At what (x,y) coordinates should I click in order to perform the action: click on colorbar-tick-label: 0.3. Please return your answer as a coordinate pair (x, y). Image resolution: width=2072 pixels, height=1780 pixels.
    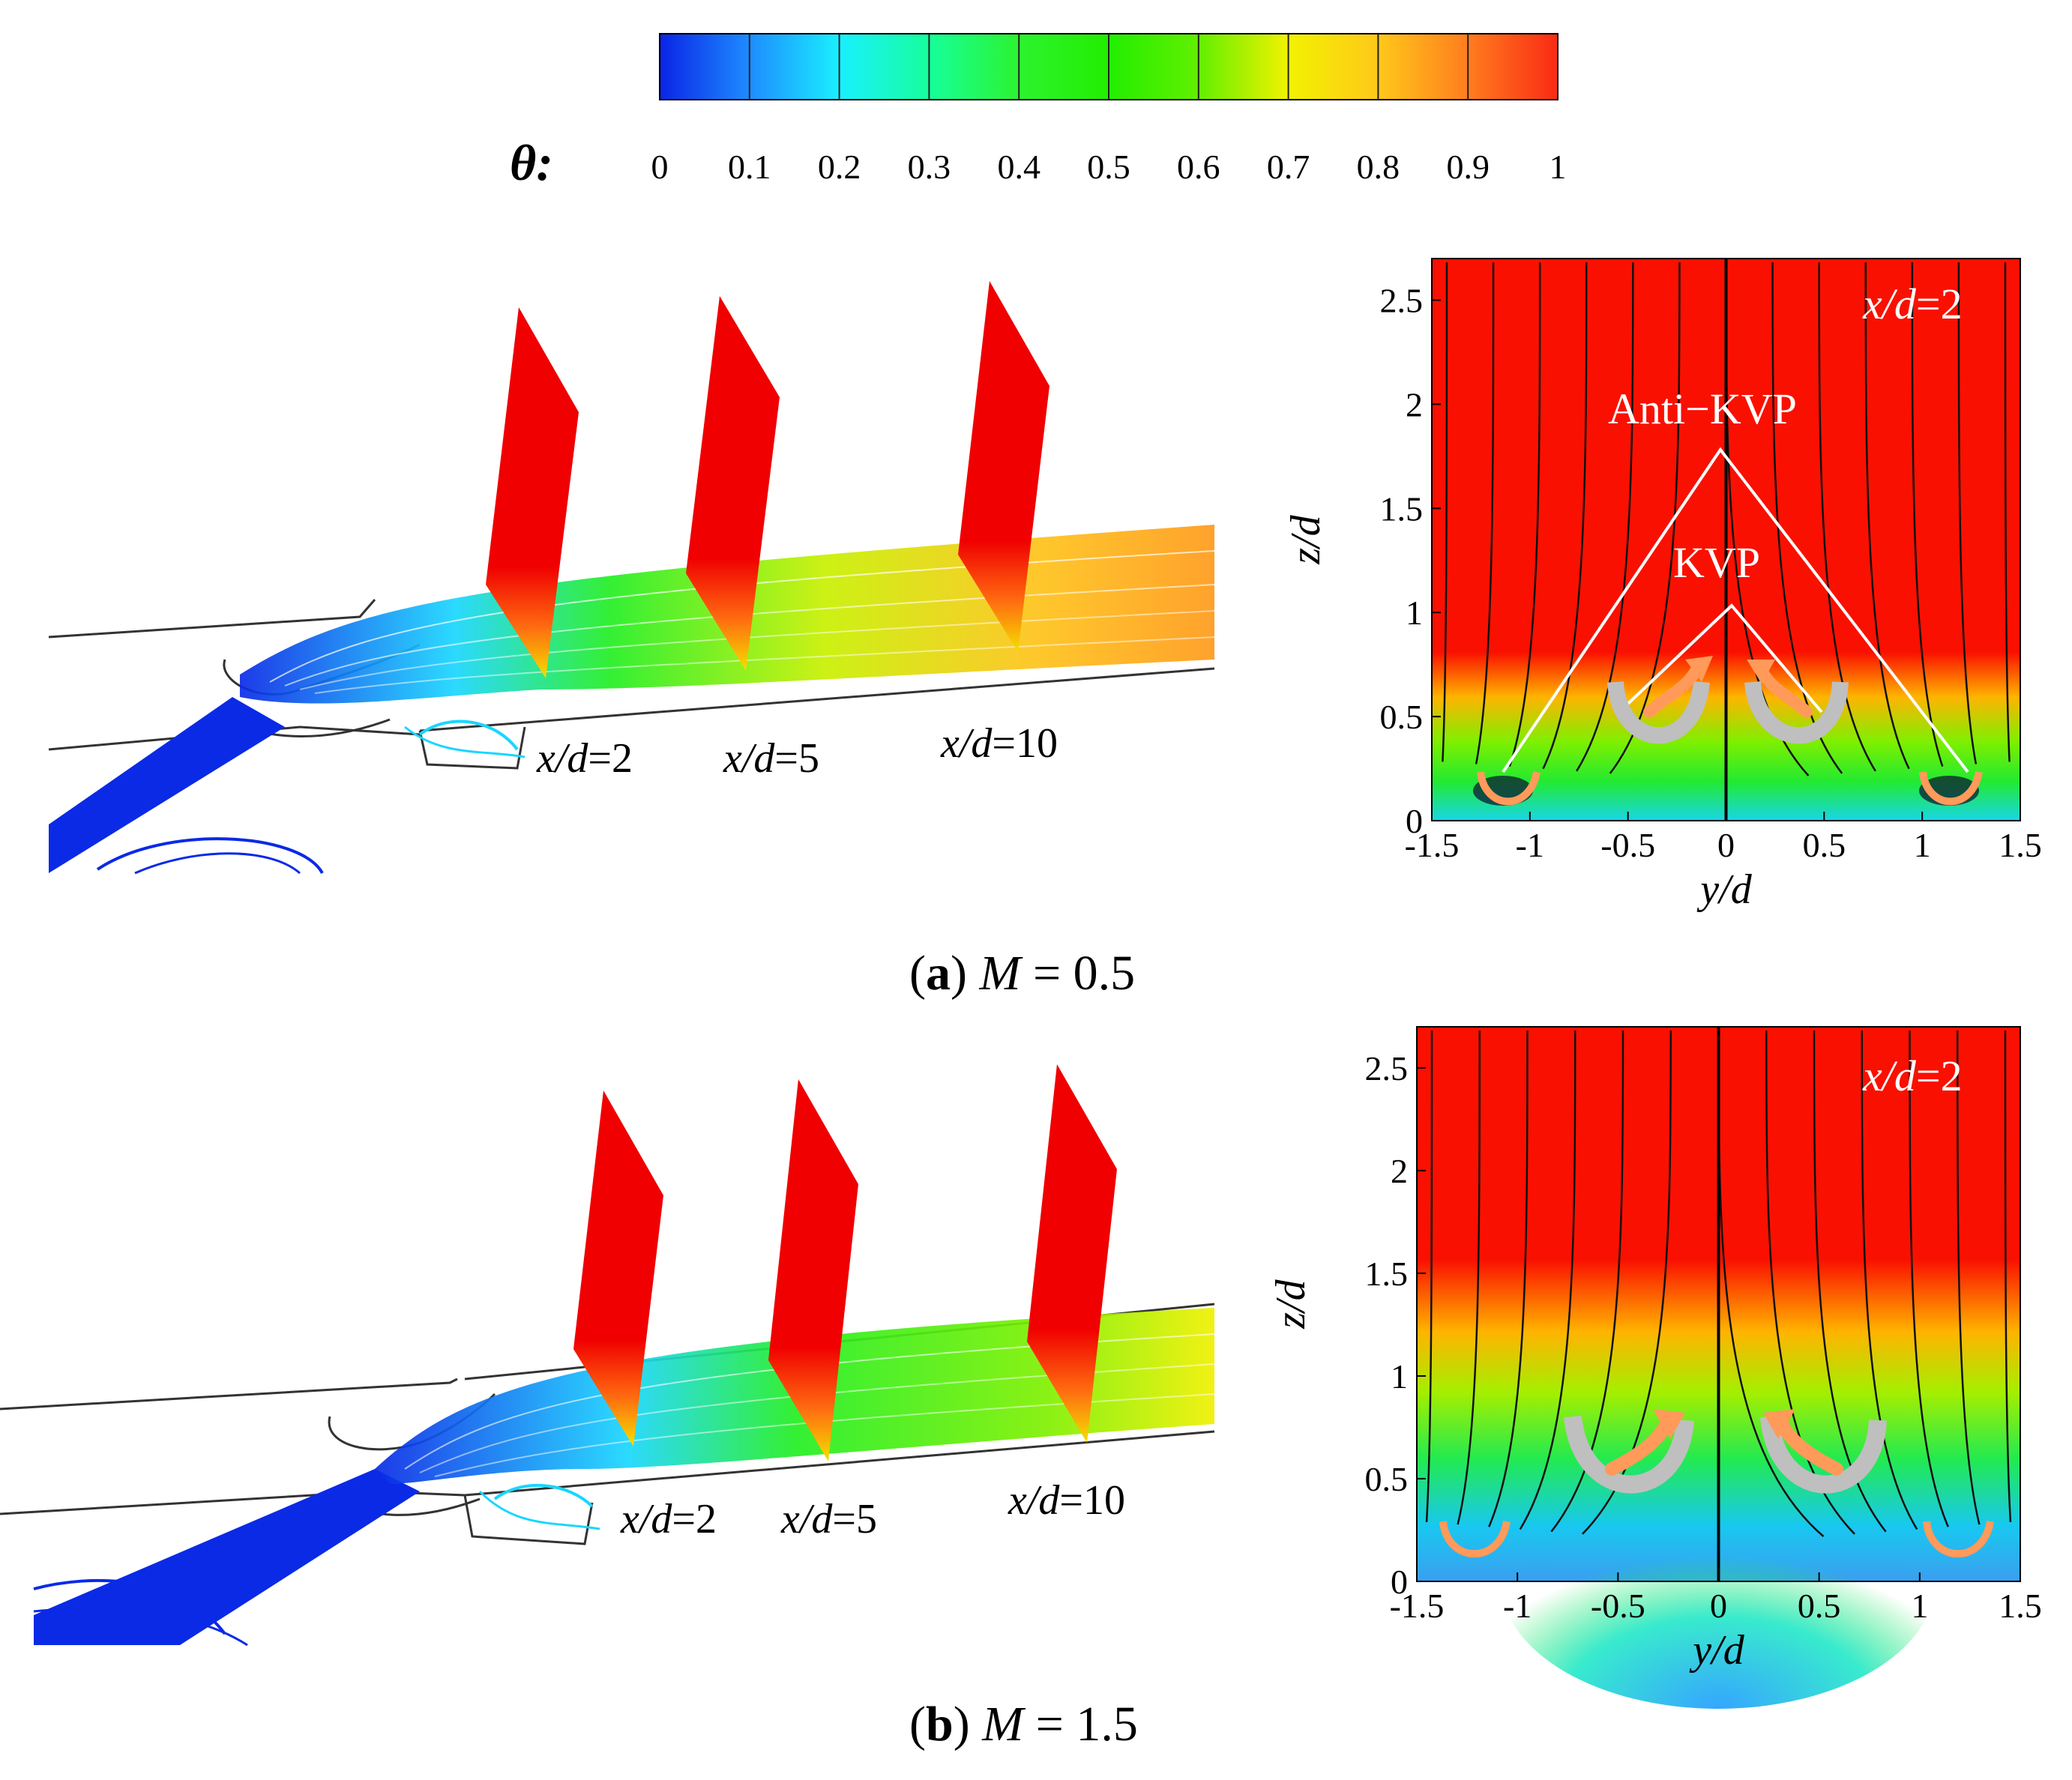
    Looking at the image, I should click on (929, 167).